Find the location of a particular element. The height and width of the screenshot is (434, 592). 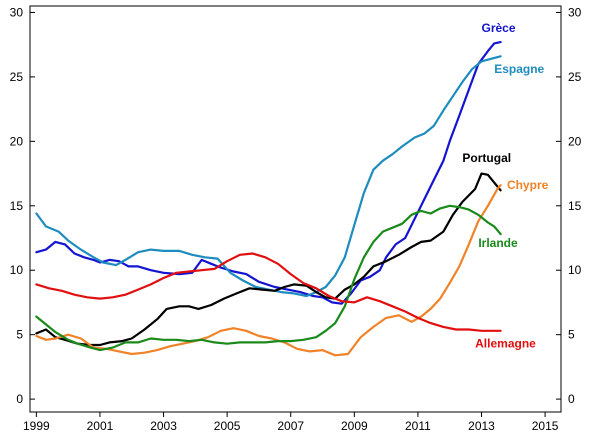

y-tick-label-left: 30 is located at coordinates (17, 12).